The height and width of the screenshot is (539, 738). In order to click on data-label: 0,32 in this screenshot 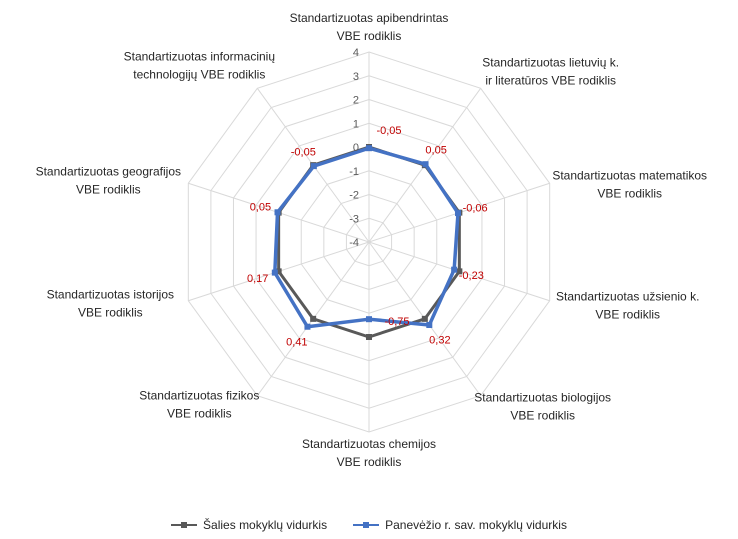, I will do `click(439, 341)`.